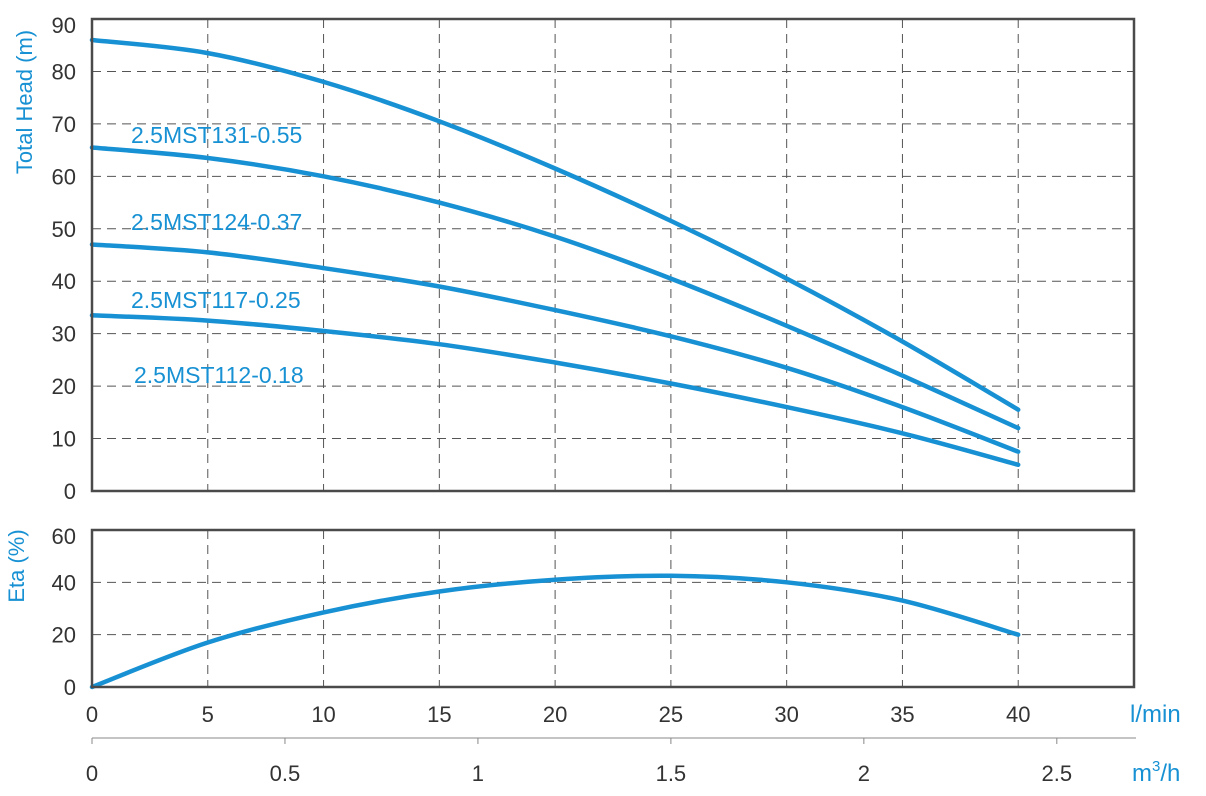  Describe the element at coordinates (64, 25) in the screenshot. I see `head-y-tick-label: 90` at that location.